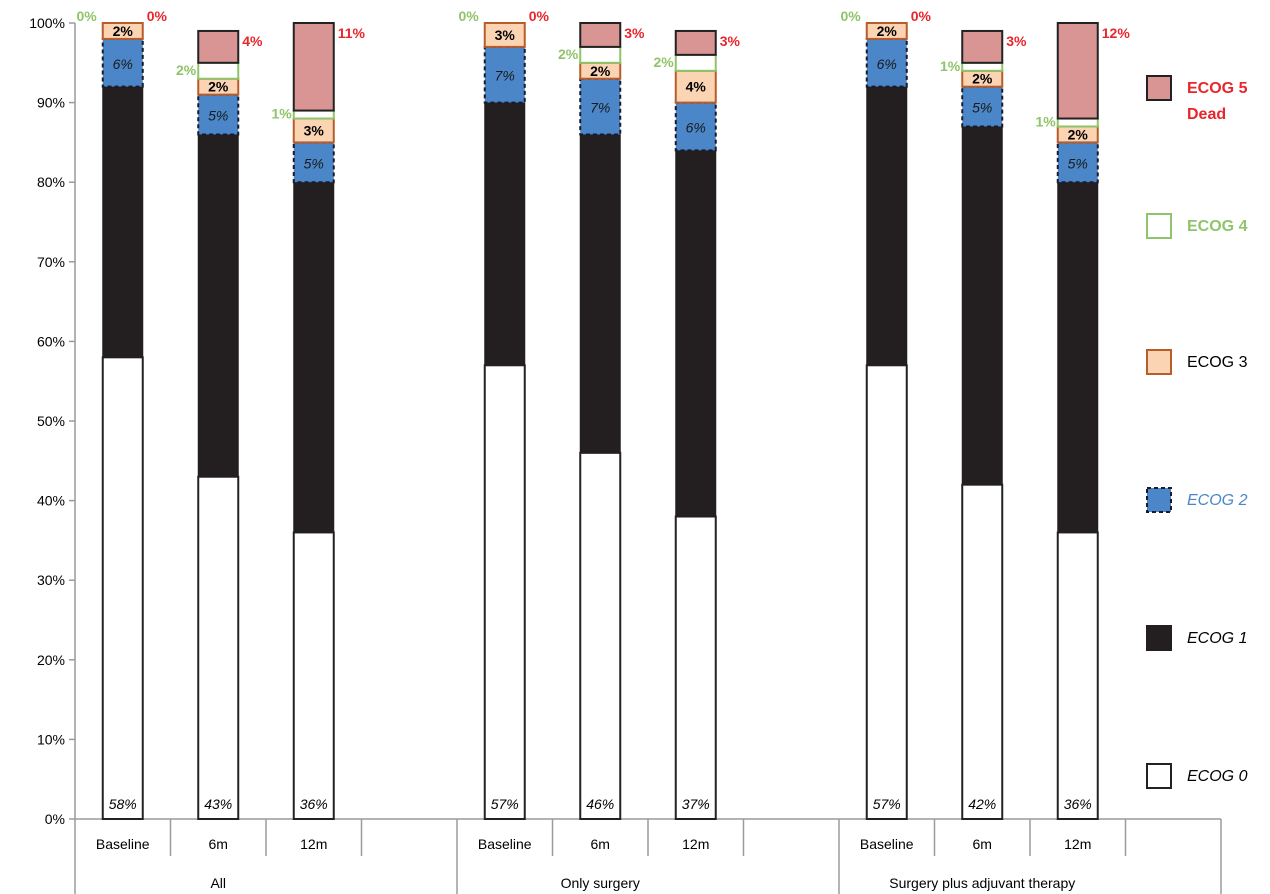  Describe the element at coordinates (982, 804) in the screenshot. I see `label-ecog0: 42%` at that location.